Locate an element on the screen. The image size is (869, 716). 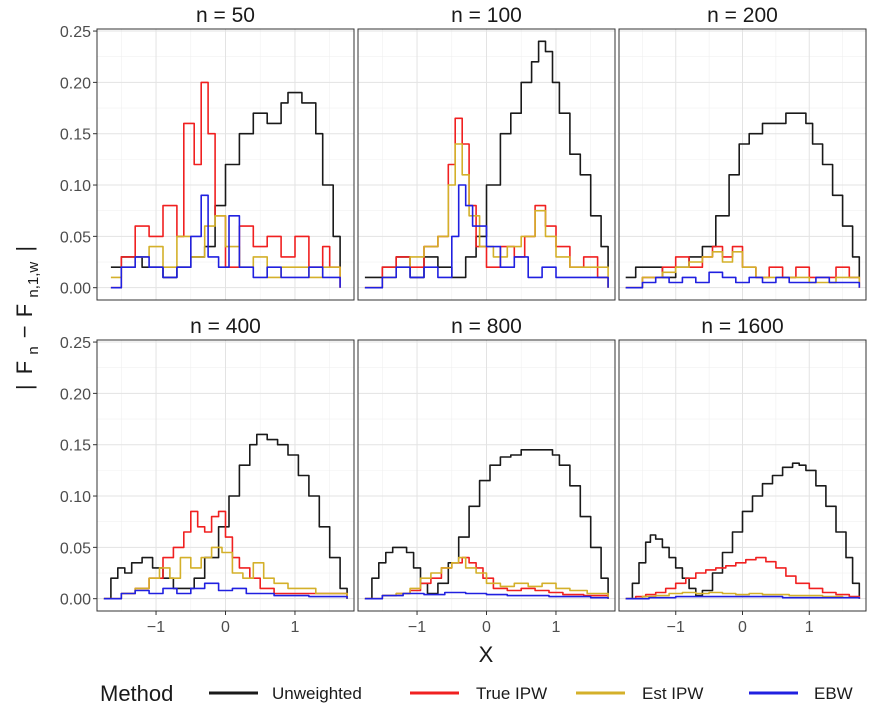
facet-strip-label: n = 800 is located at coordinates (486, 326).